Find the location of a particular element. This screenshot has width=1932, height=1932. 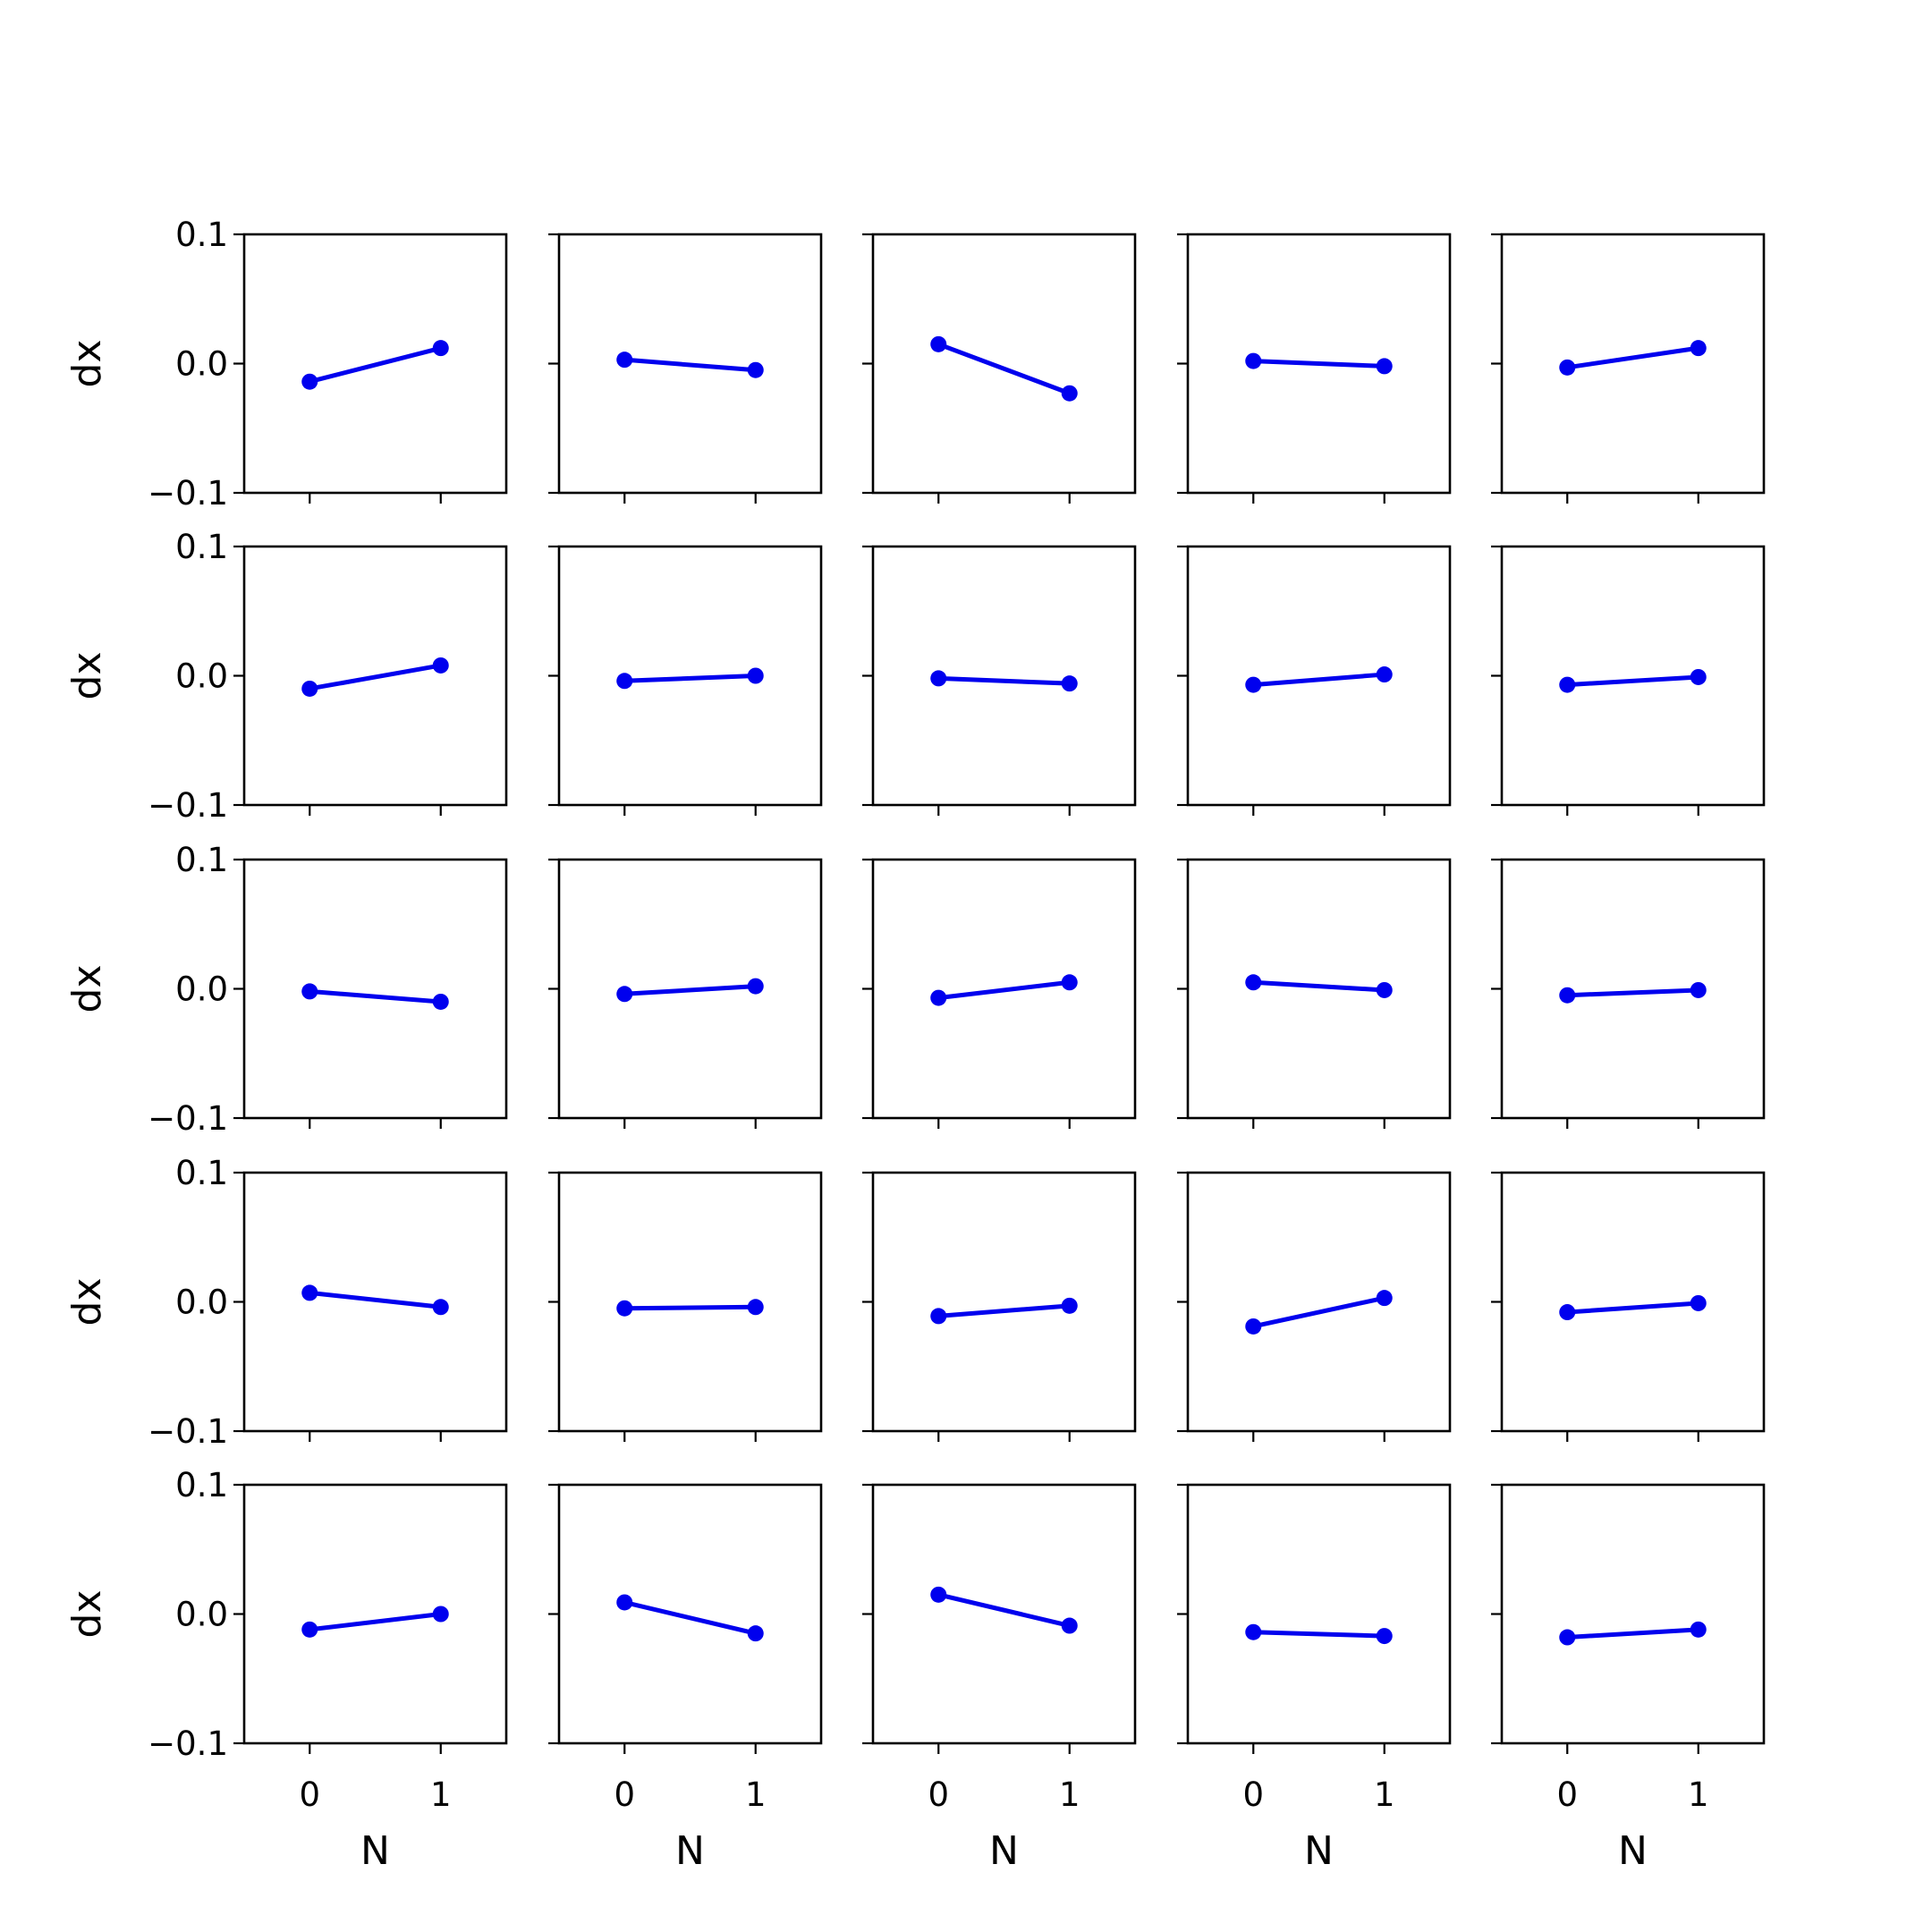

subplot-r4-c2: 0 1 N is located at coordinates (999, 1678).